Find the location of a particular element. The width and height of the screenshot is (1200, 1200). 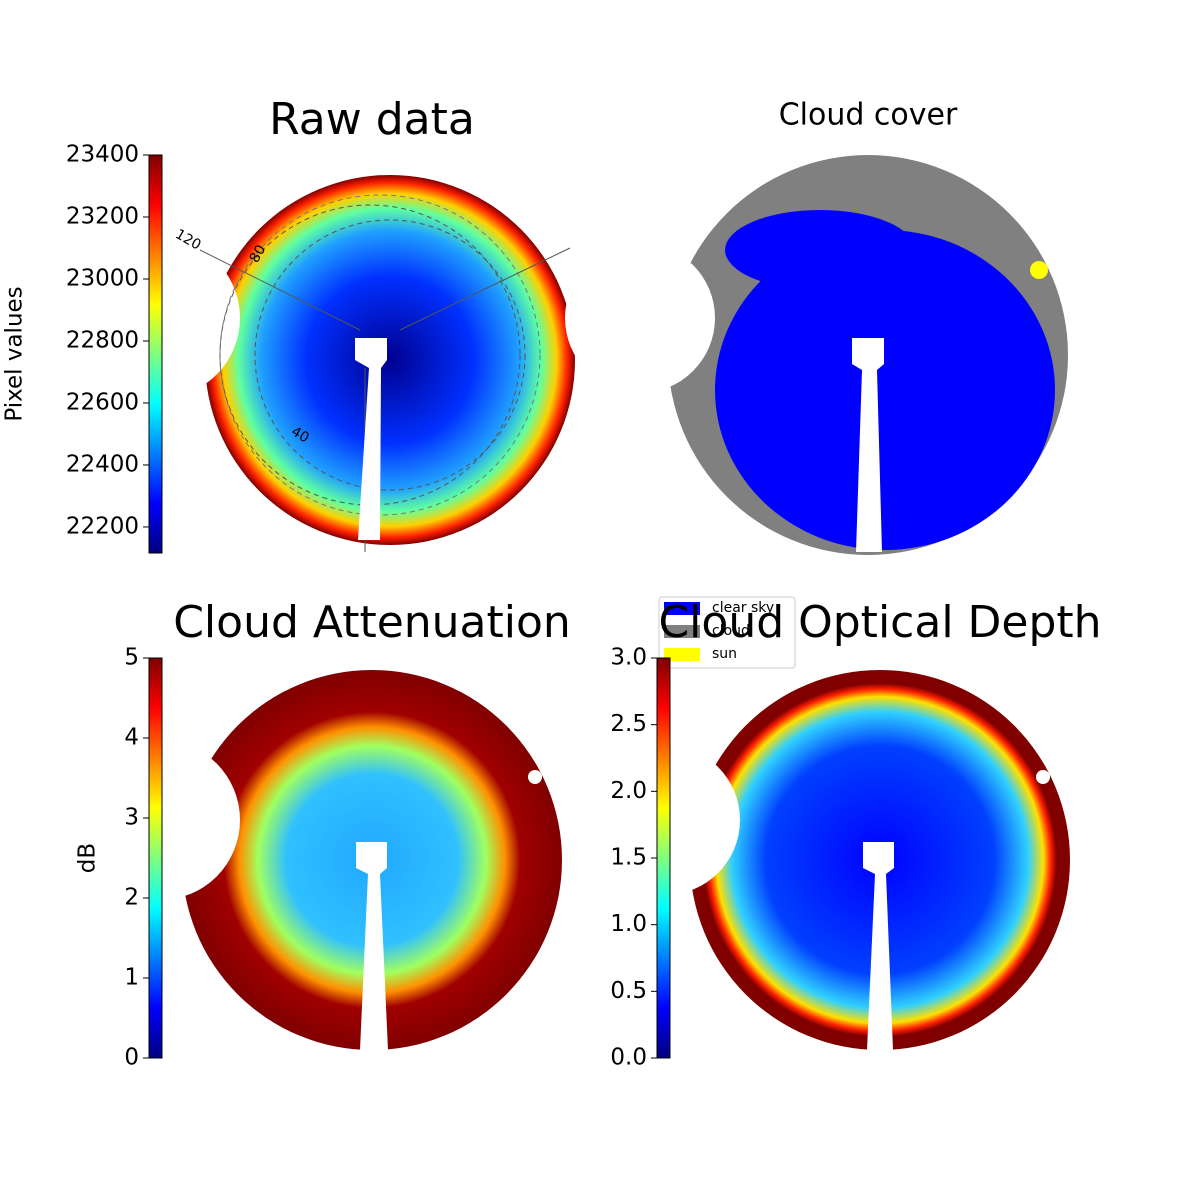

colorbar-tick-label: 22800 is located at coordinates (102, 340).